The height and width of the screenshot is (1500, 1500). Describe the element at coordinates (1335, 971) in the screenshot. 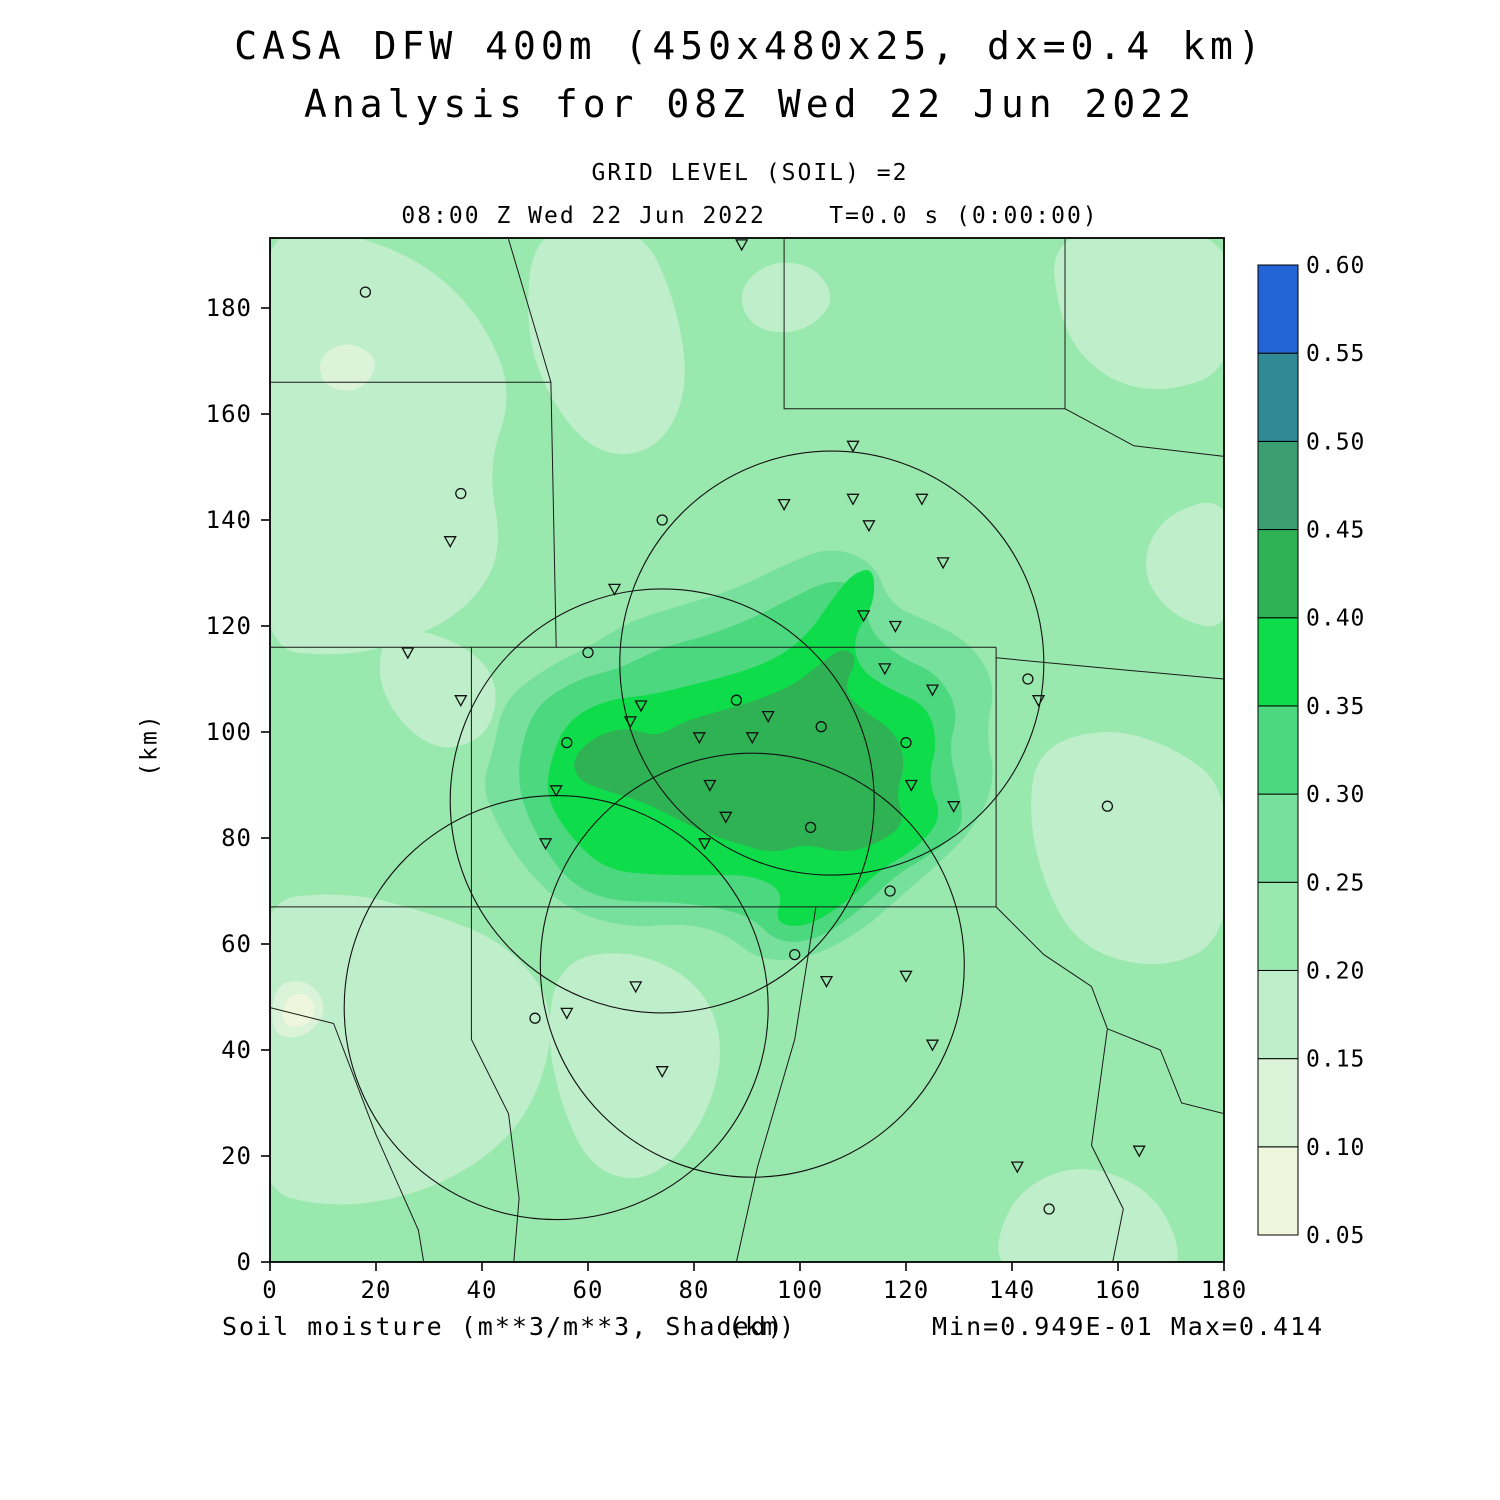

I see `colorbar-label: 0.20` at that location.